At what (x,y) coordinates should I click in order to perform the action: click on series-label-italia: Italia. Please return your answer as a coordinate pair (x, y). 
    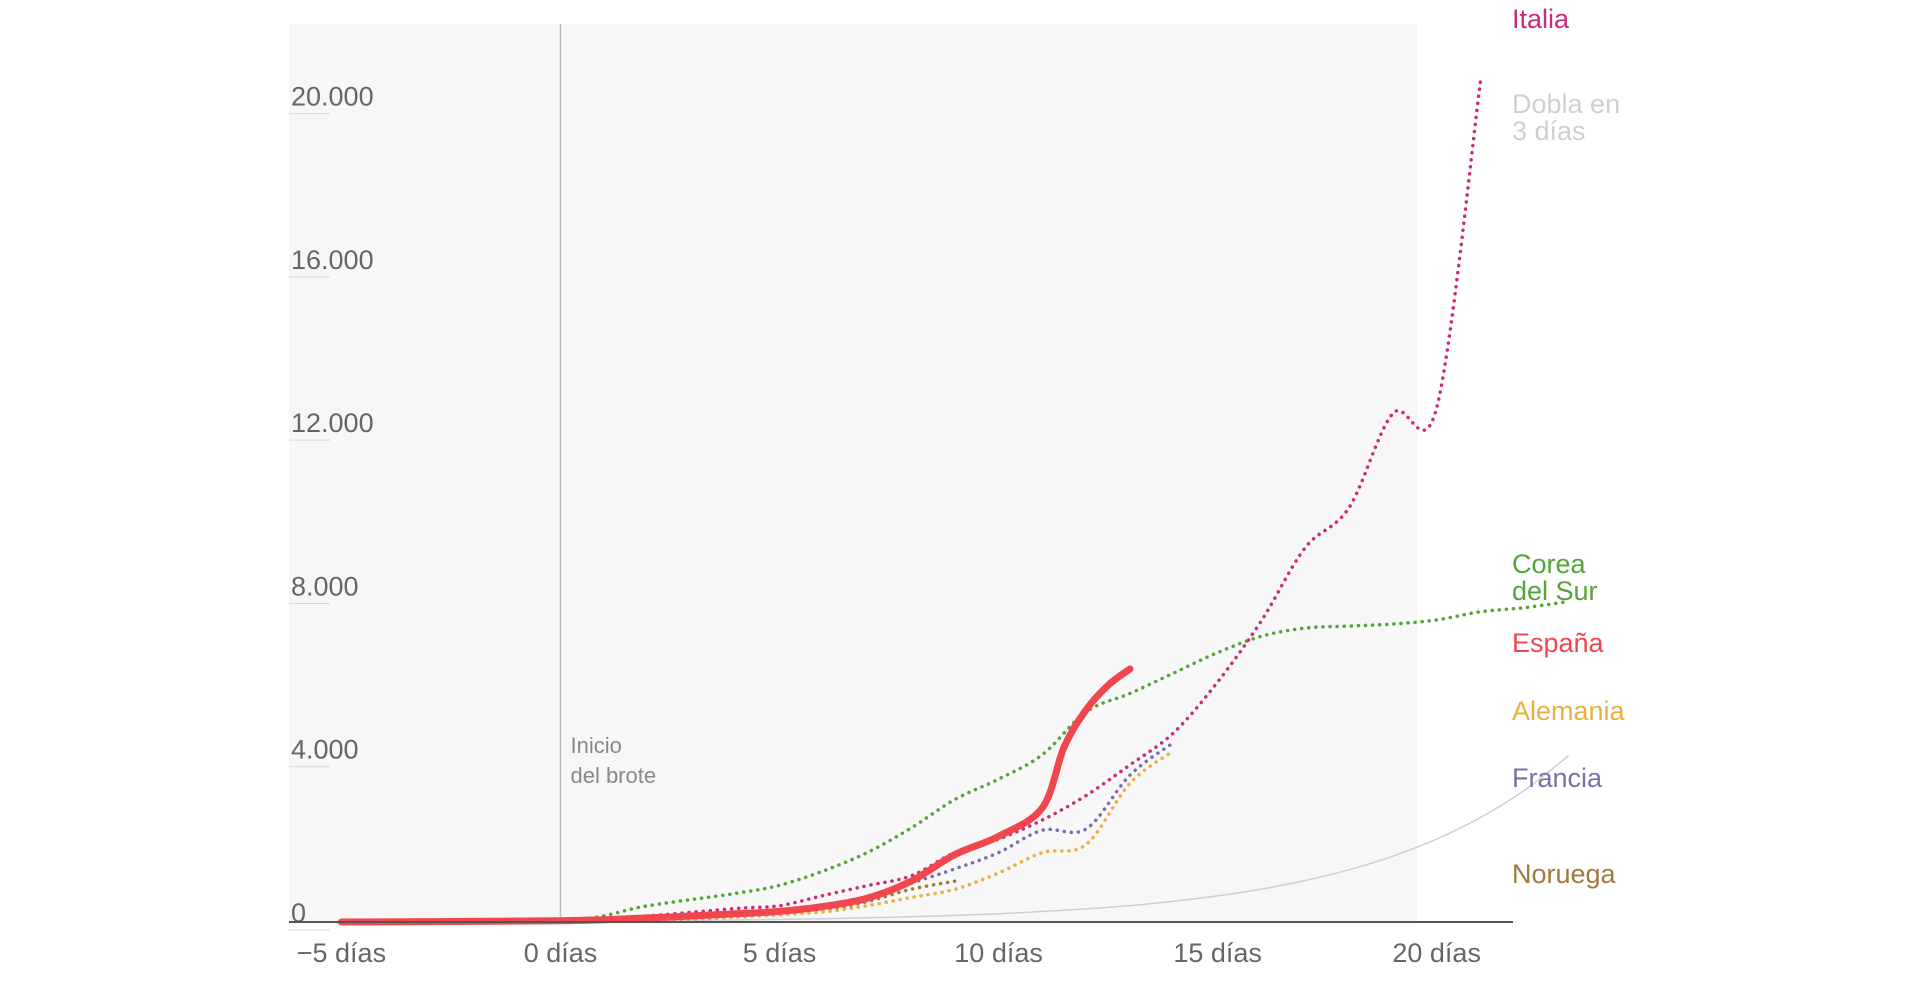
    Looking at the image, I should click on (1541, 19).